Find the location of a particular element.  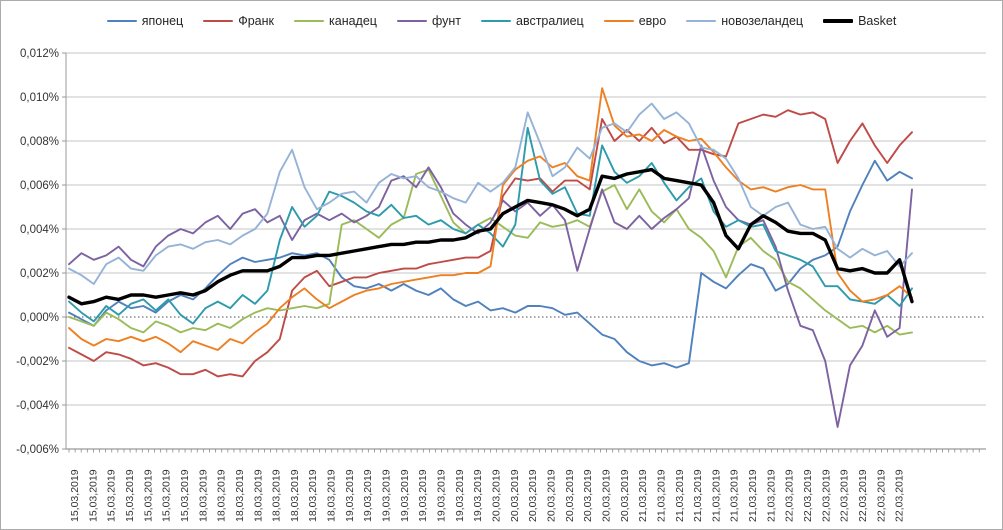

y-axis-label: 0,004% is located at coordinates (39, 230).